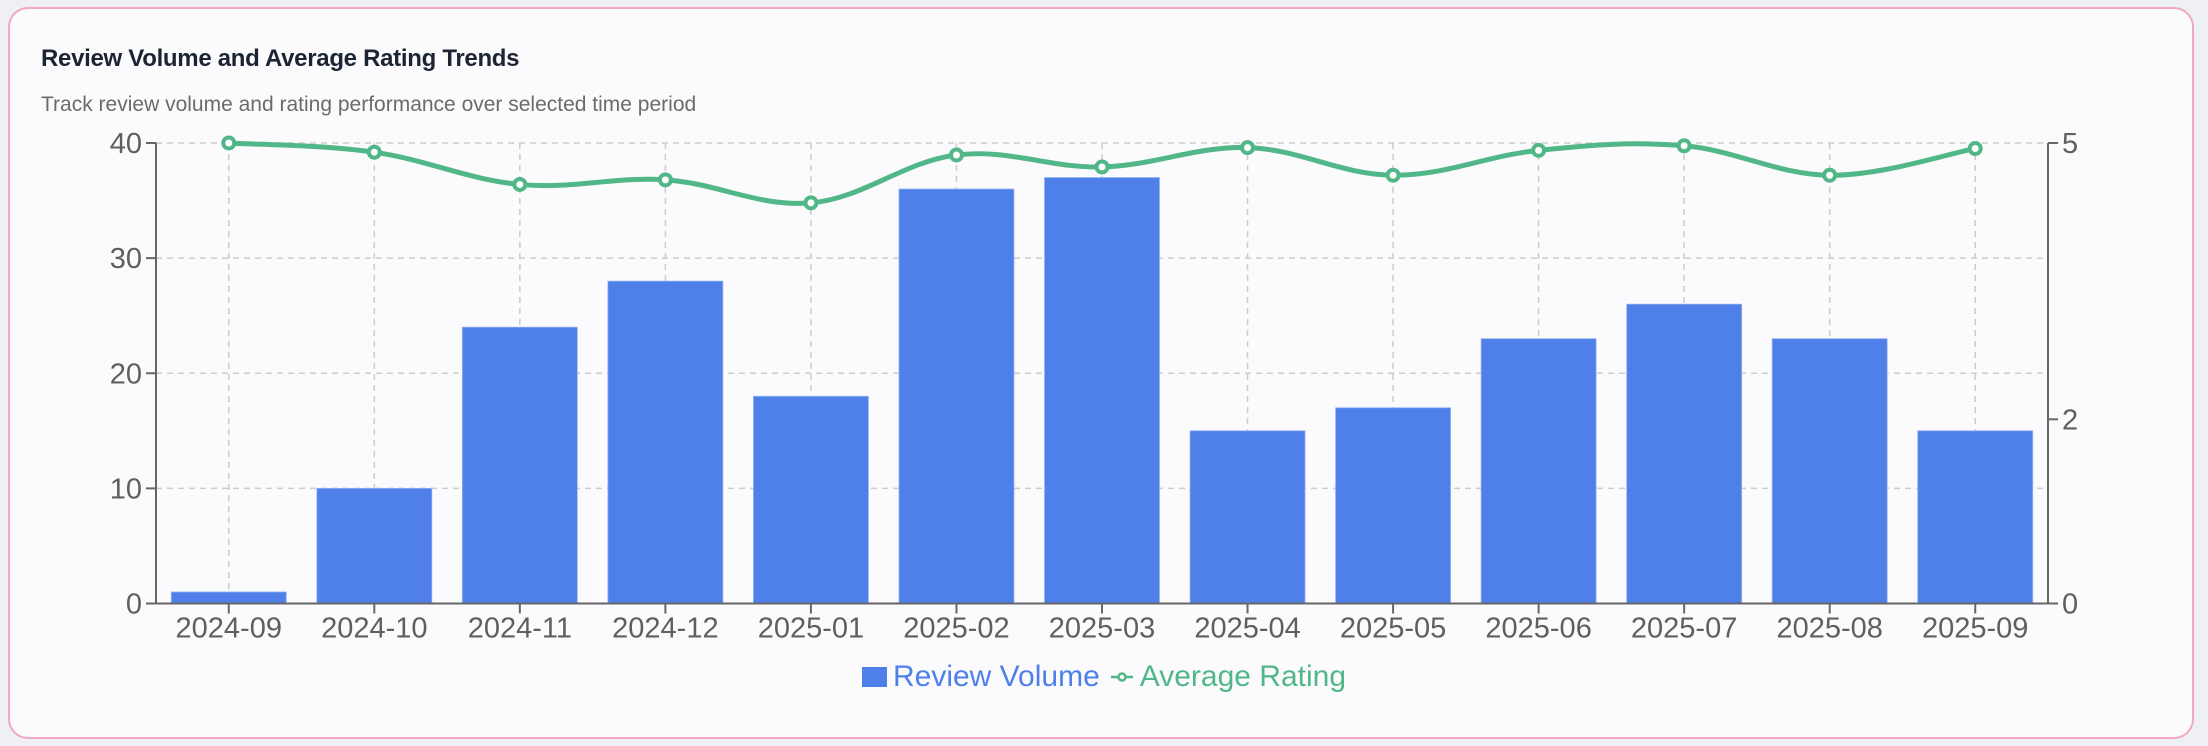 This screenshot has width=2208, height=746. Describe the element at coordinates (1684, 629) in the screenshot. I see `x-tick-label: 2025-07` at that location.